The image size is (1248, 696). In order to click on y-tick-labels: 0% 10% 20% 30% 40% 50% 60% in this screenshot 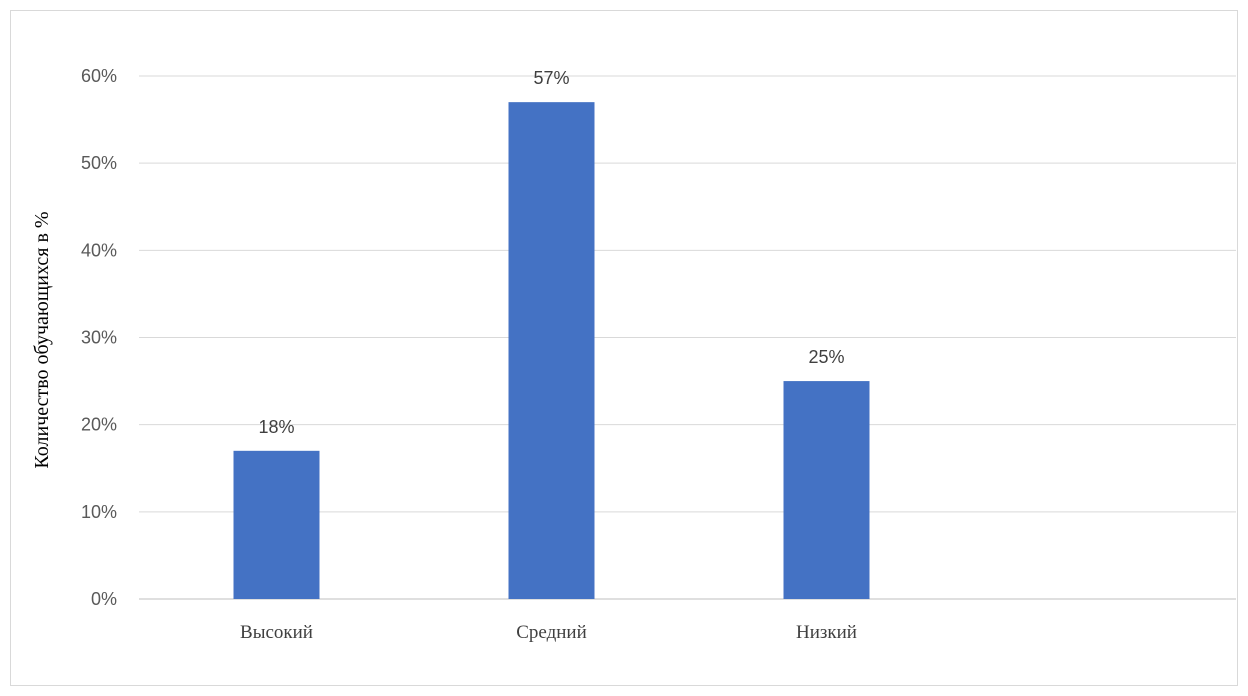, I will do `click(99, 337)`.